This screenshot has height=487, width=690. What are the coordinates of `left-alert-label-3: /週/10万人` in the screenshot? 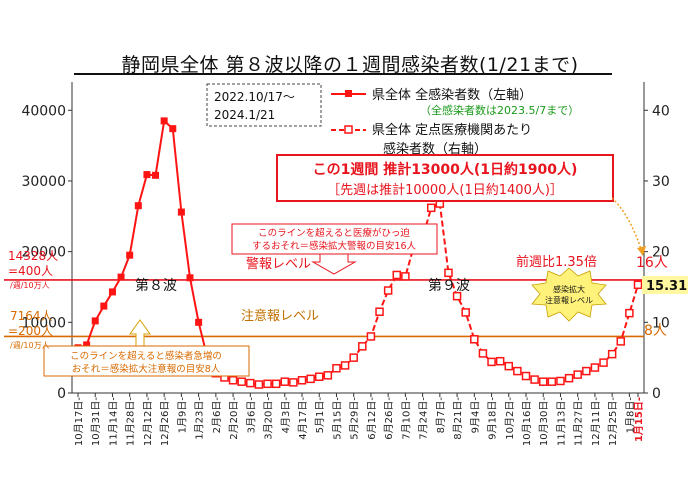 It's located at (30, 285).